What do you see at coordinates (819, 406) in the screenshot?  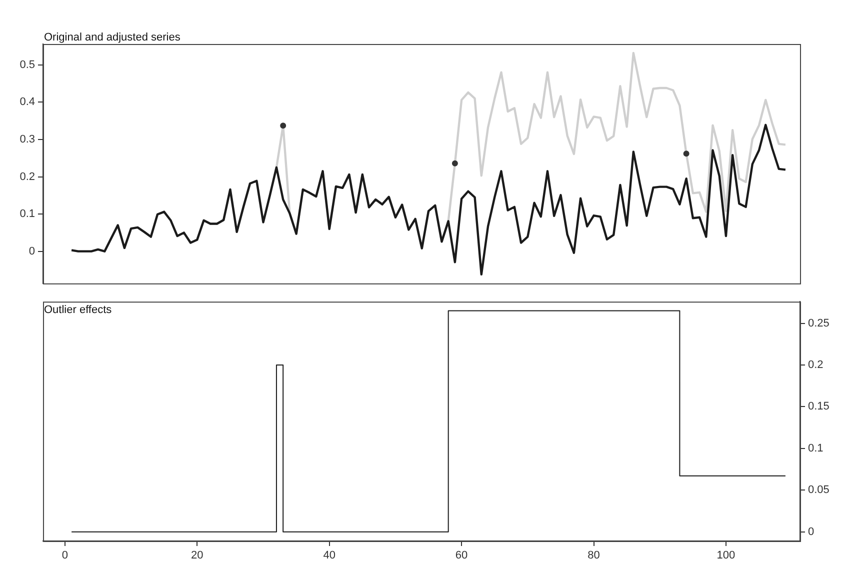 I see `y2-tick-label: 0.15` at bounding box center [819, 406].